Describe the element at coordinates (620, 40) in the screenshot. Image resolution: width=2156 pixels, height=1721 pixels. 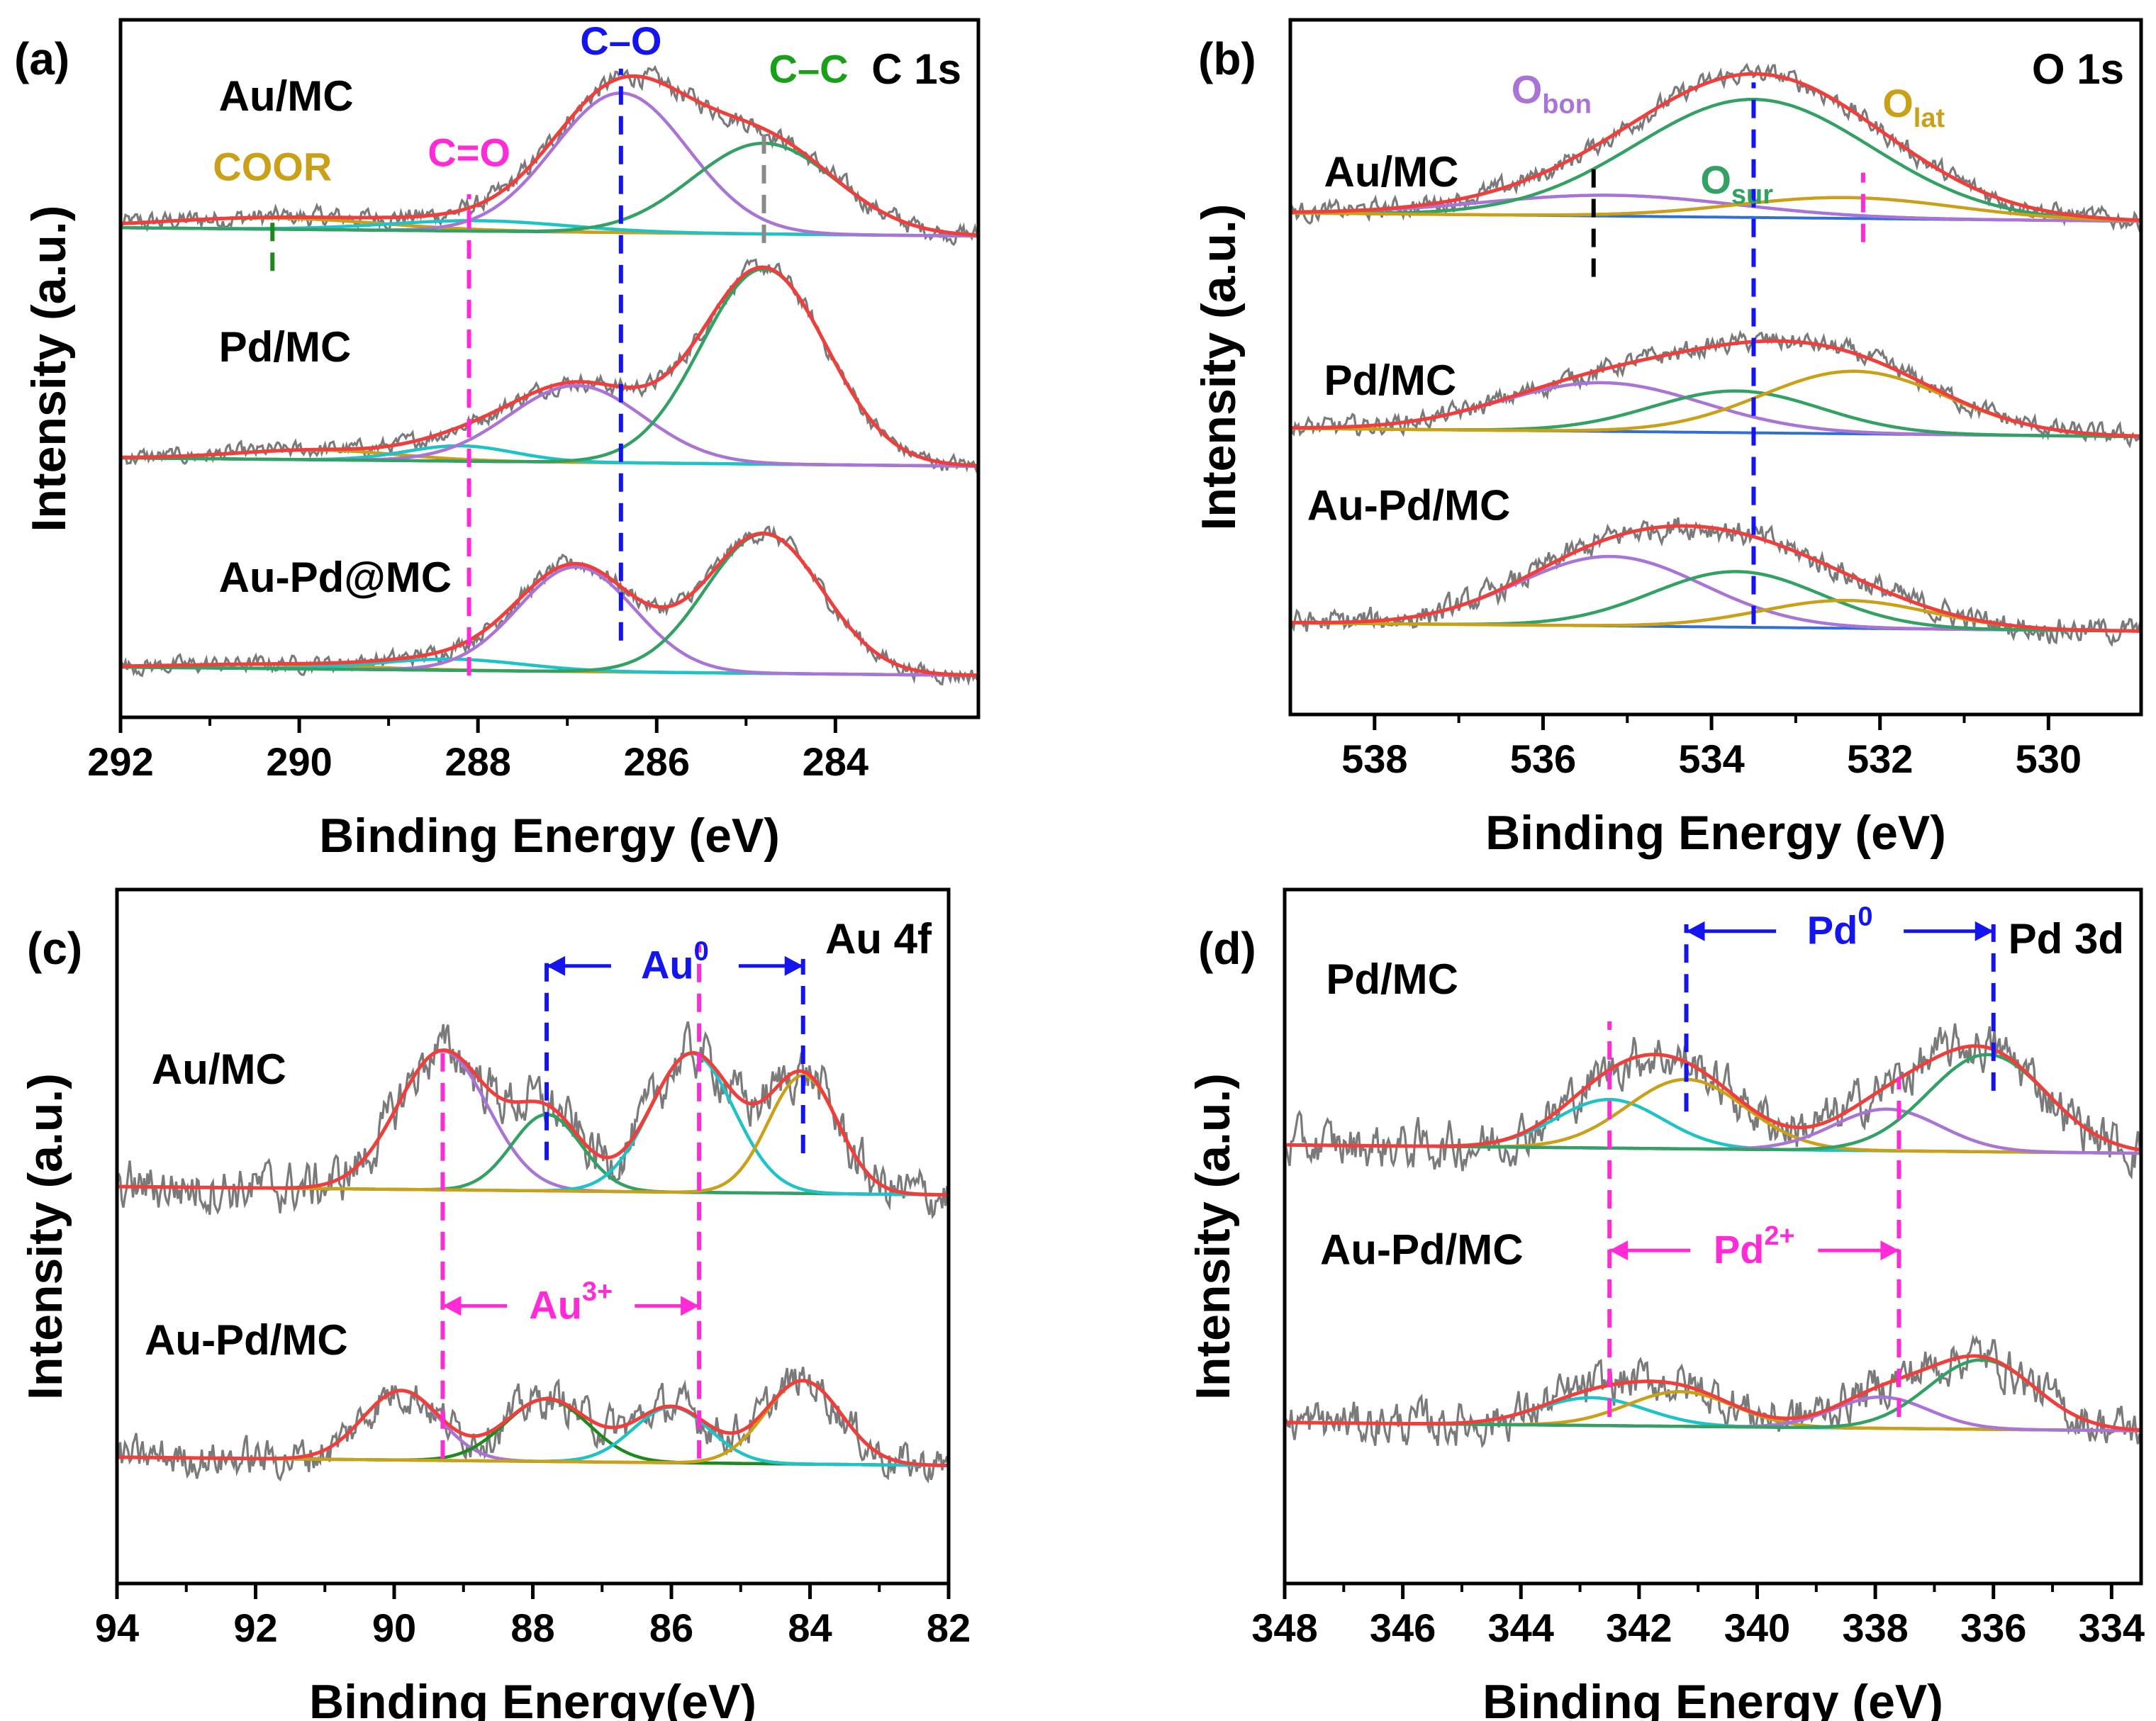
I see `peak-label: C–O` at that location.